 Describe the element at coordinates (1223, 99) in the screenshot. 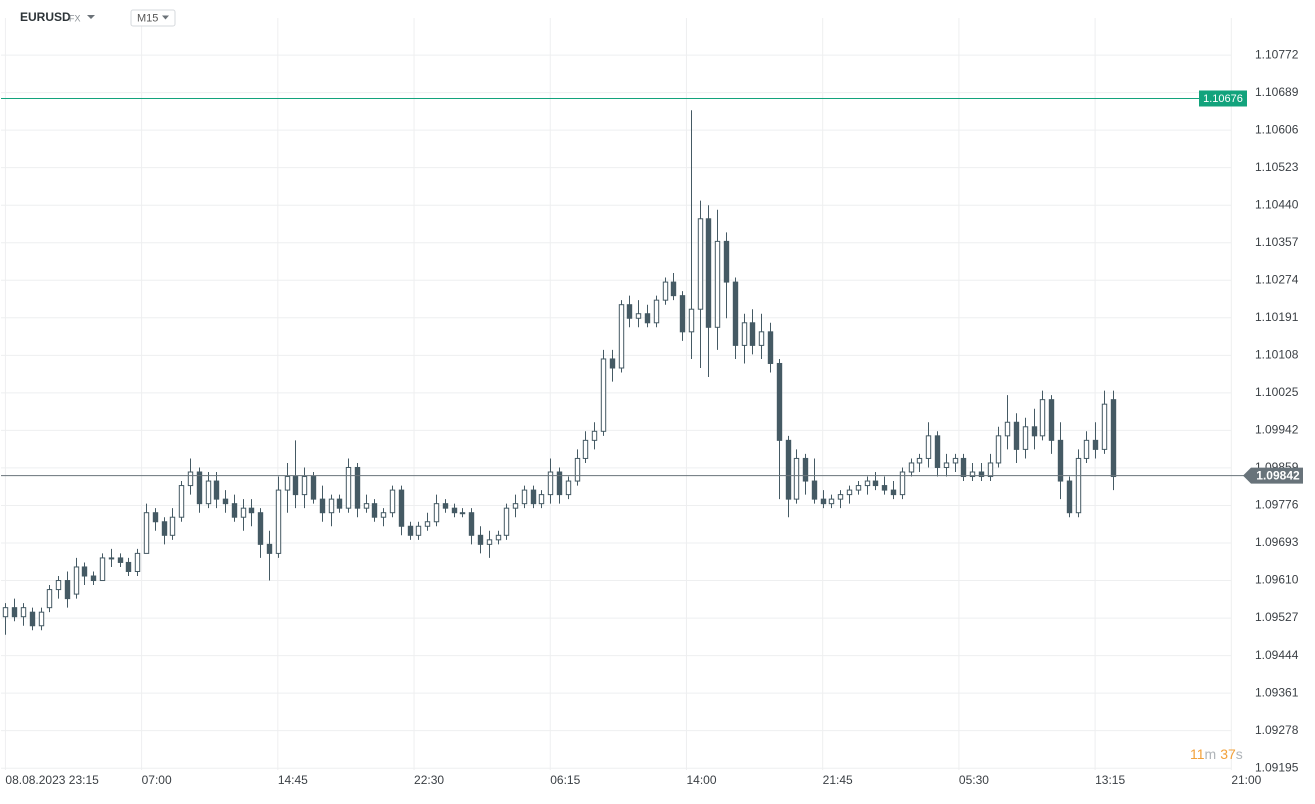

I see `reference-label: 1.10676` at that location.